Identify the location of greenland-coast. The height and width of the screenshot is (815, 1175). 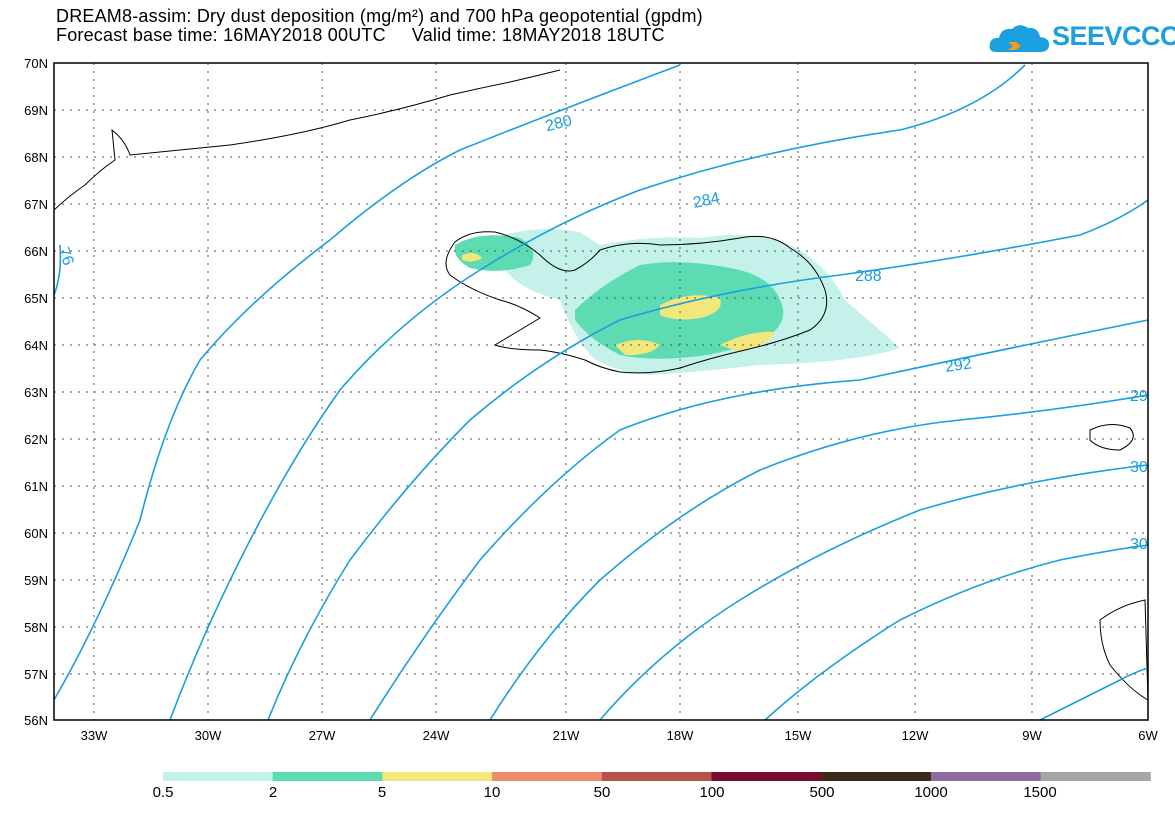
(307, 140).